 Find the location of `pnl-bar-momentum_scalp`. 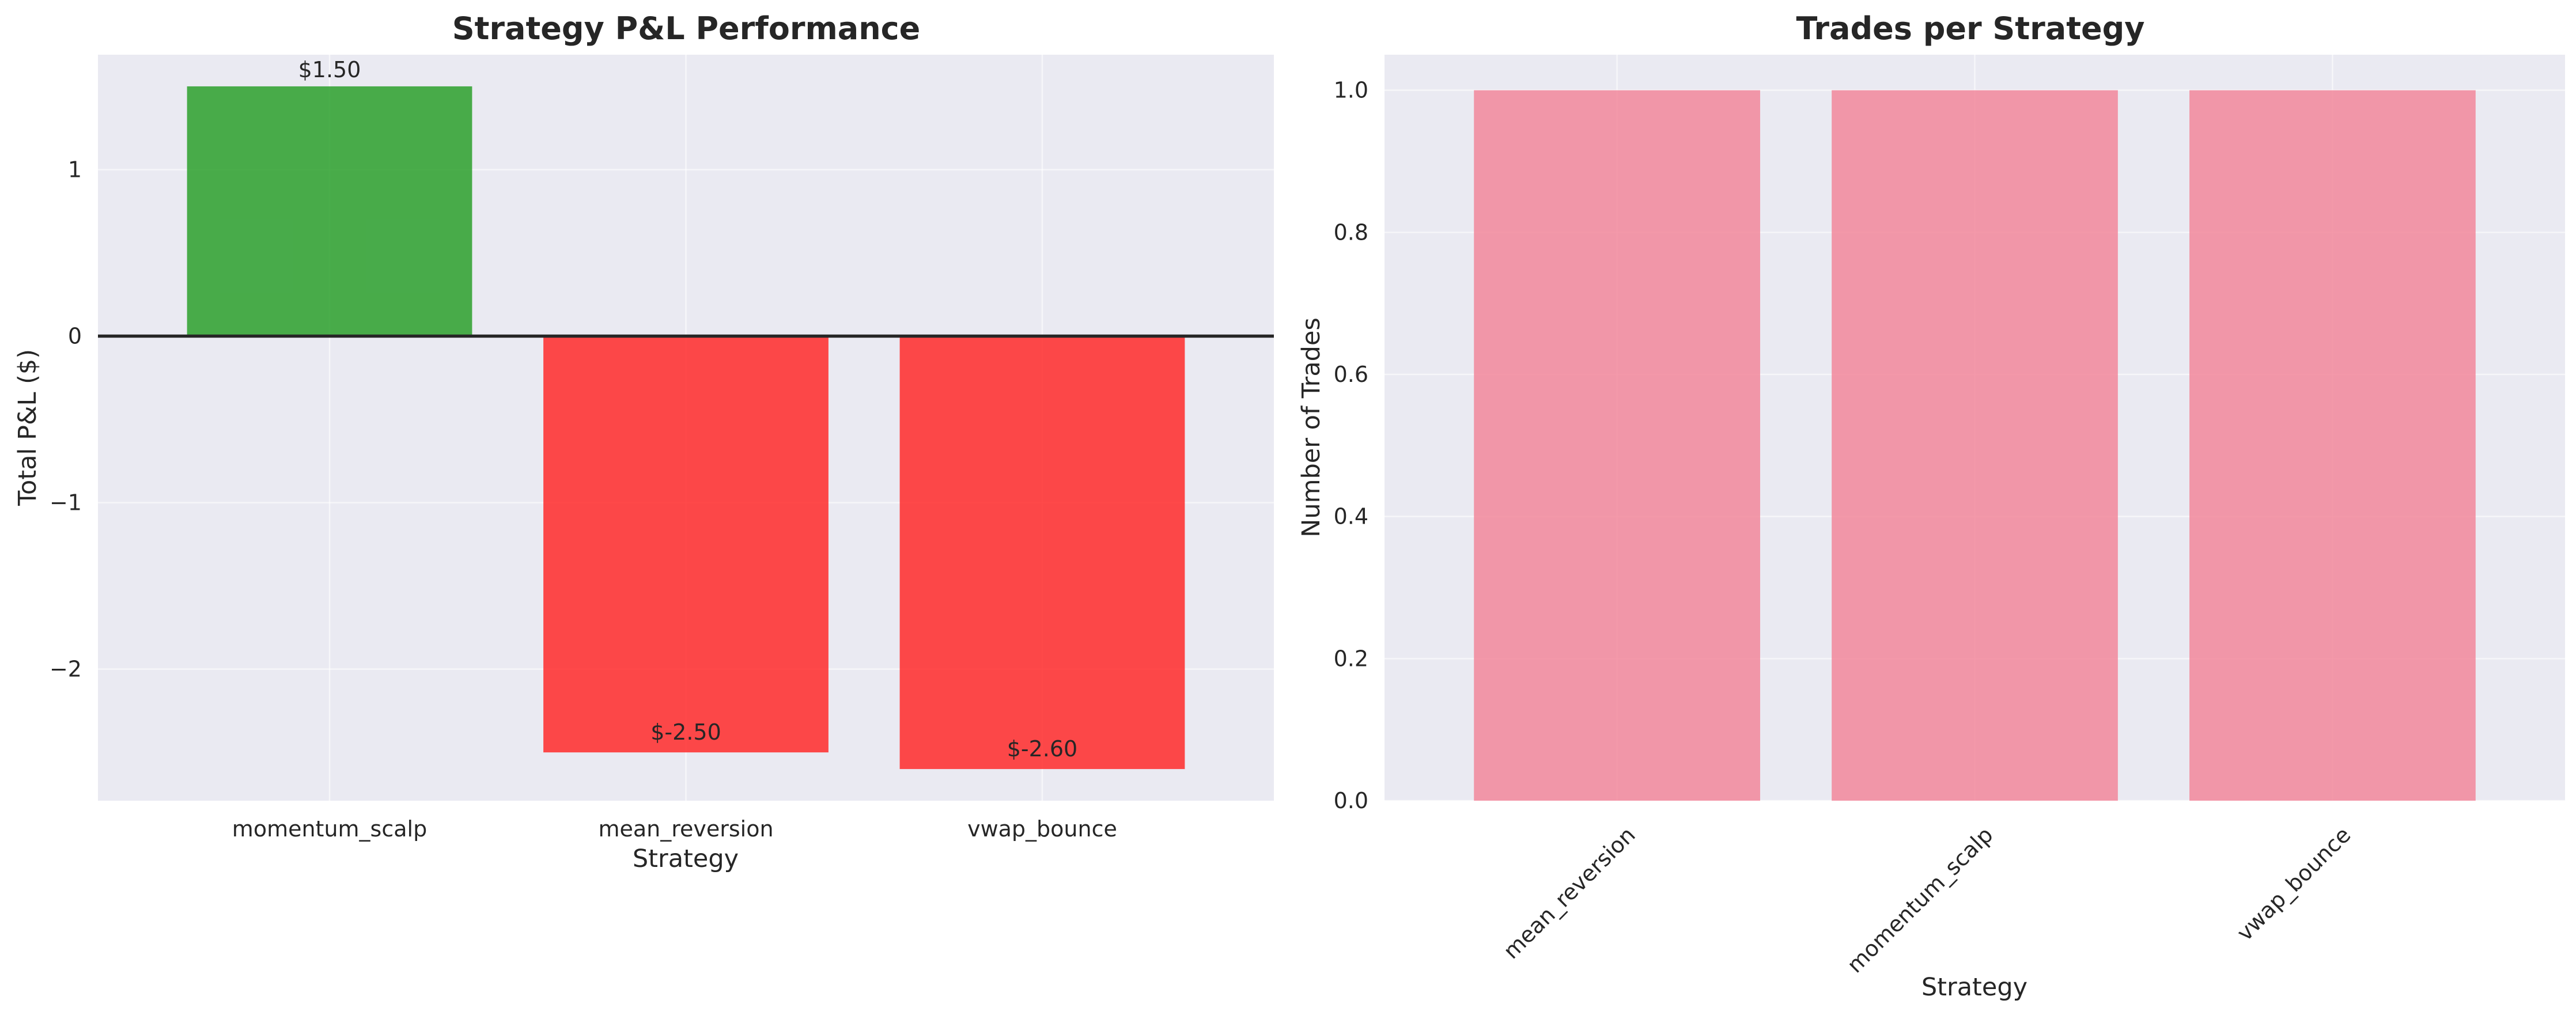

pnl-bar-momentum_scalp is located at coordinates (329, 211).